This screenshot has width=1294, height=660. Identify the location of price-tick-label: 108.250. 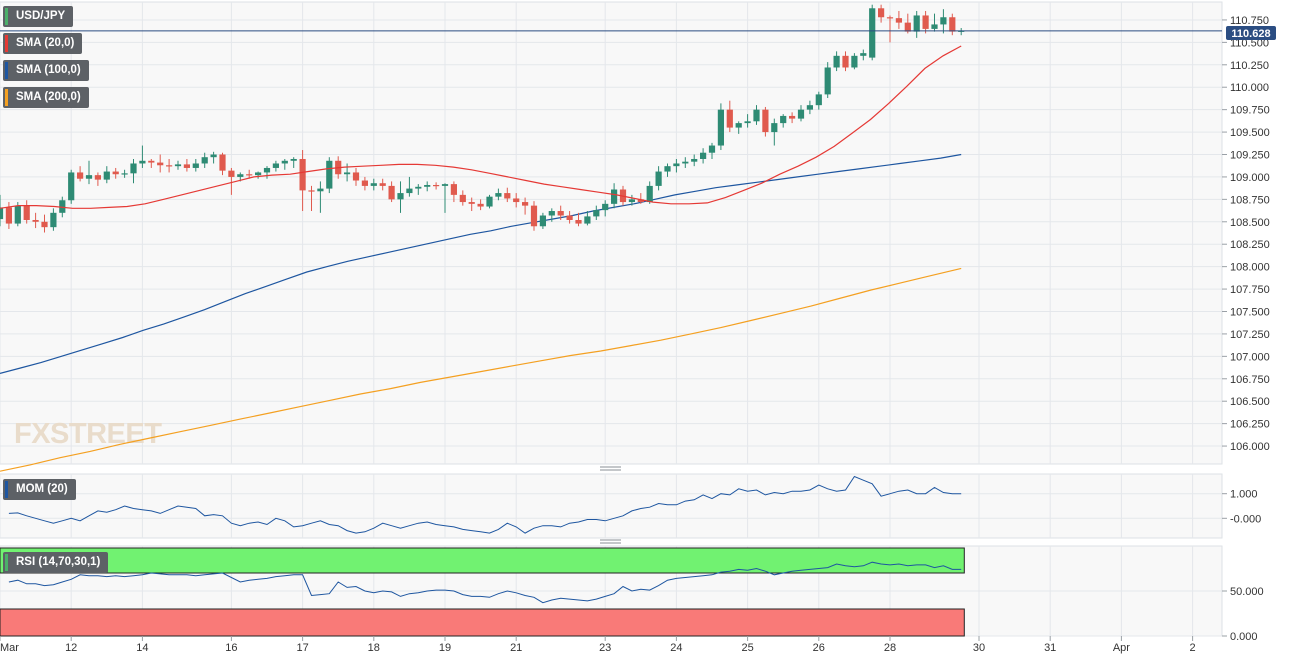
(1250, 245).